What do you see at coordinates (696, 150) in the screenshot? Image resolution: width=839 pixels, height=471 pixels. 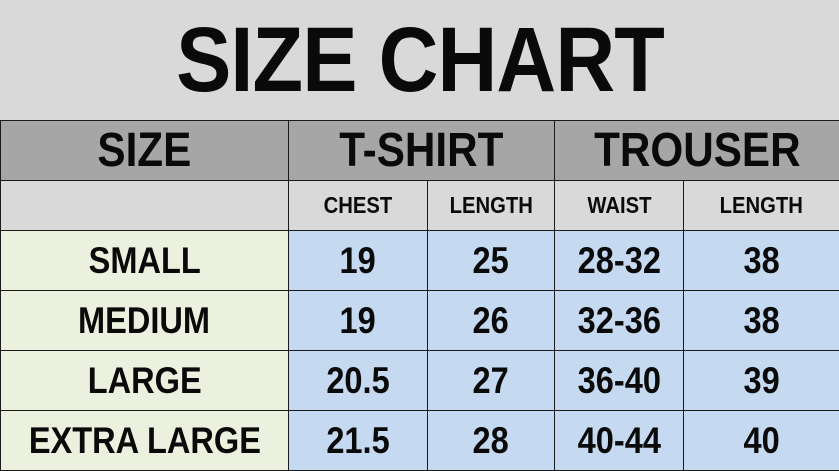 I see `trouser-header: TROUSER` at bounding box center [696, 150].